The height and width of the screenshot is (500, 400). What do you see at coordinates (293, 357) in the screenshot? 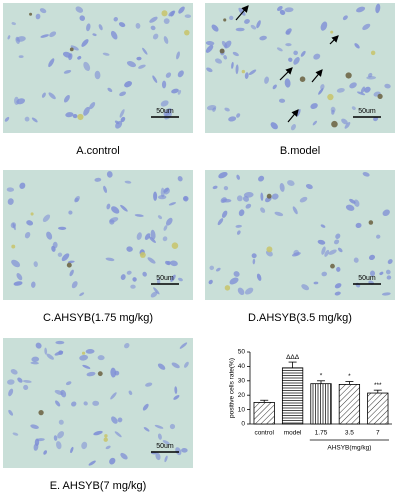
I see `significance-label: ΔΔΔ` at bounding box center [293, 357].